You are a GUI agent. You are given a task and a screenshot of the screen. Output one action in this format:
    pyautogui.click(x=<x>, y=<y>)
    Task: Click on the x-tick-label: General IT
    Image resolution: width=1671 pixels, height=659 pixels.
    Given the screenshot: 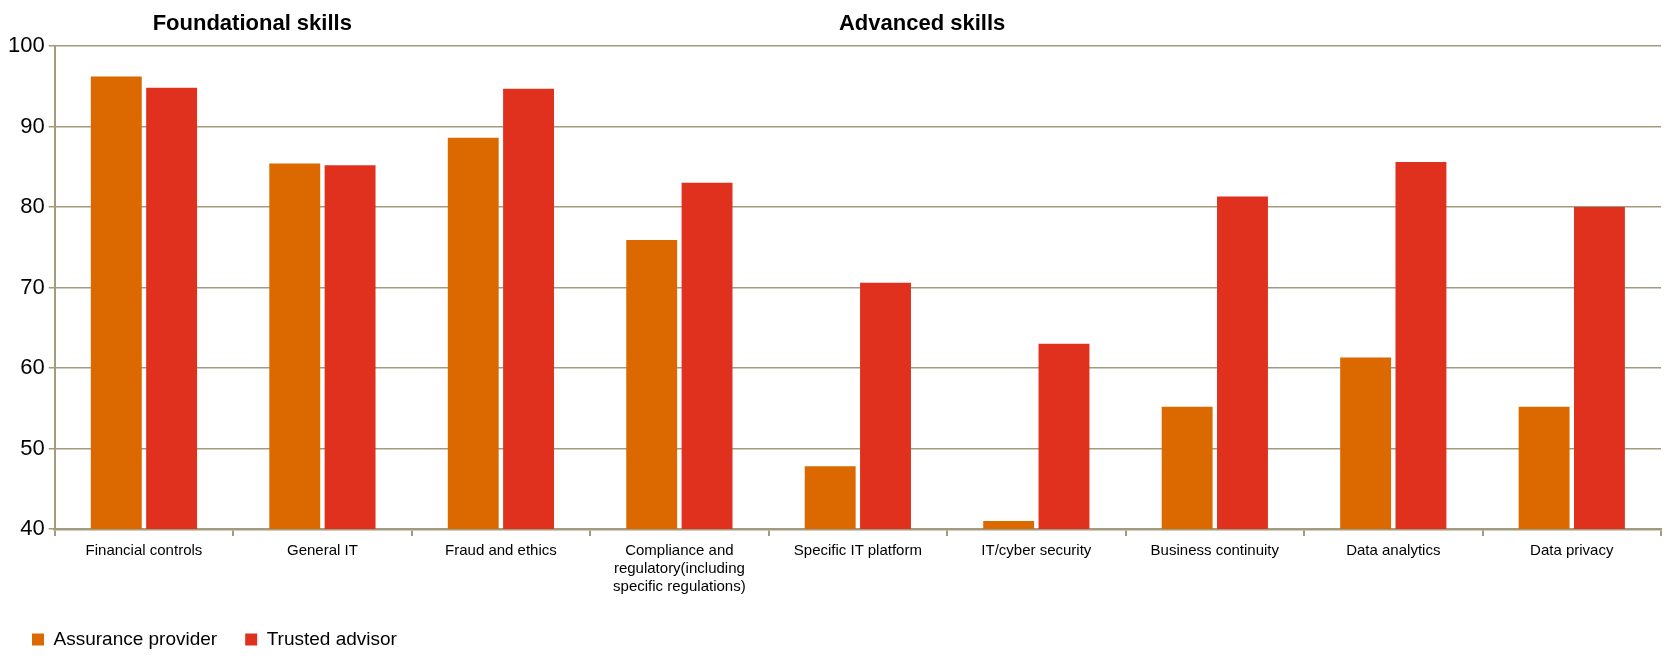 What is the action you would take?
    pyautogui.click(x=322, y=550)
    